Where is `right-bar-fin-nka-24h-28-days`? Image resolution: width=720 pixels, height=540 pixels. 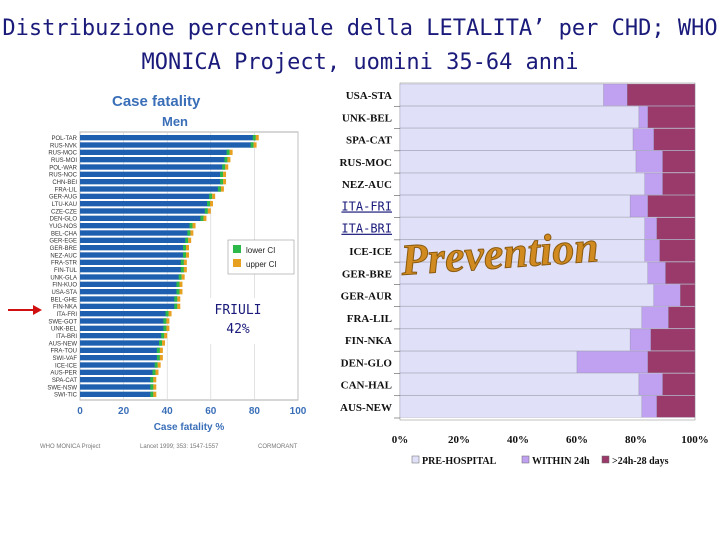 right-bar-fin-nka-24h-28-days is located at coordinates (673, 339).